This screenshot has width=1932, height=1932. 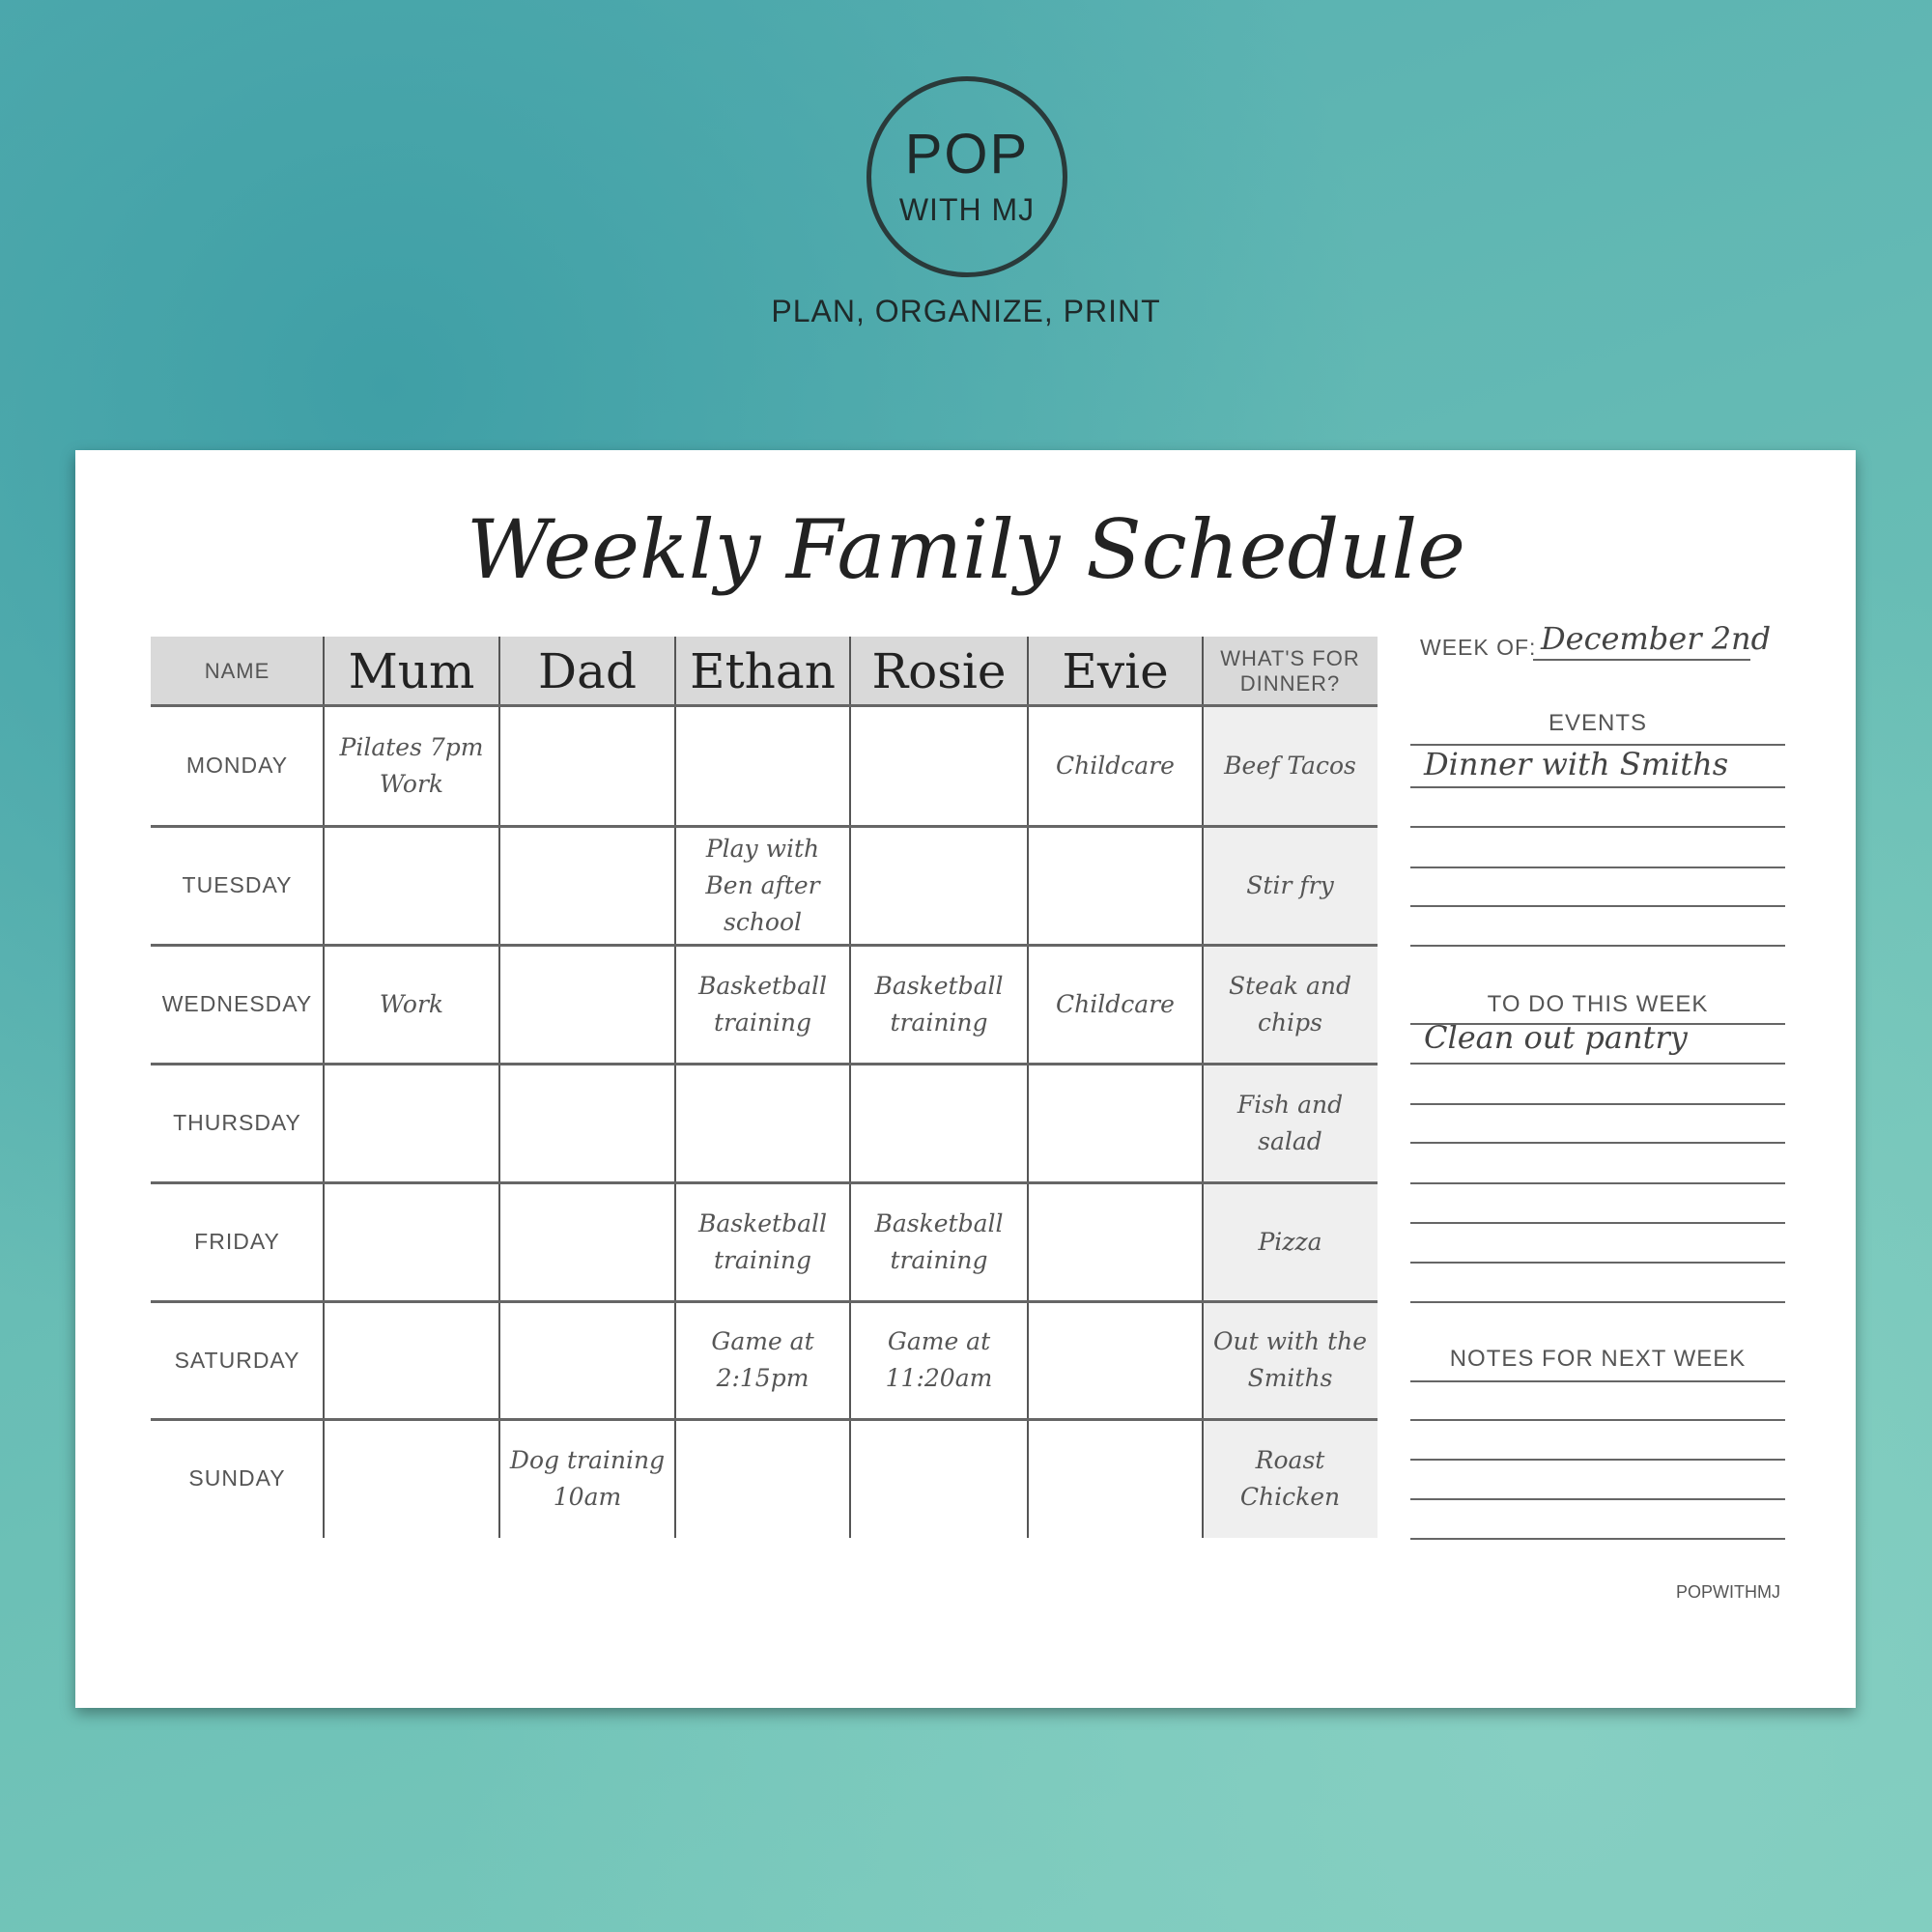 I want to click on day-label-text: SUNDAY, so click(x=237, y=1478).